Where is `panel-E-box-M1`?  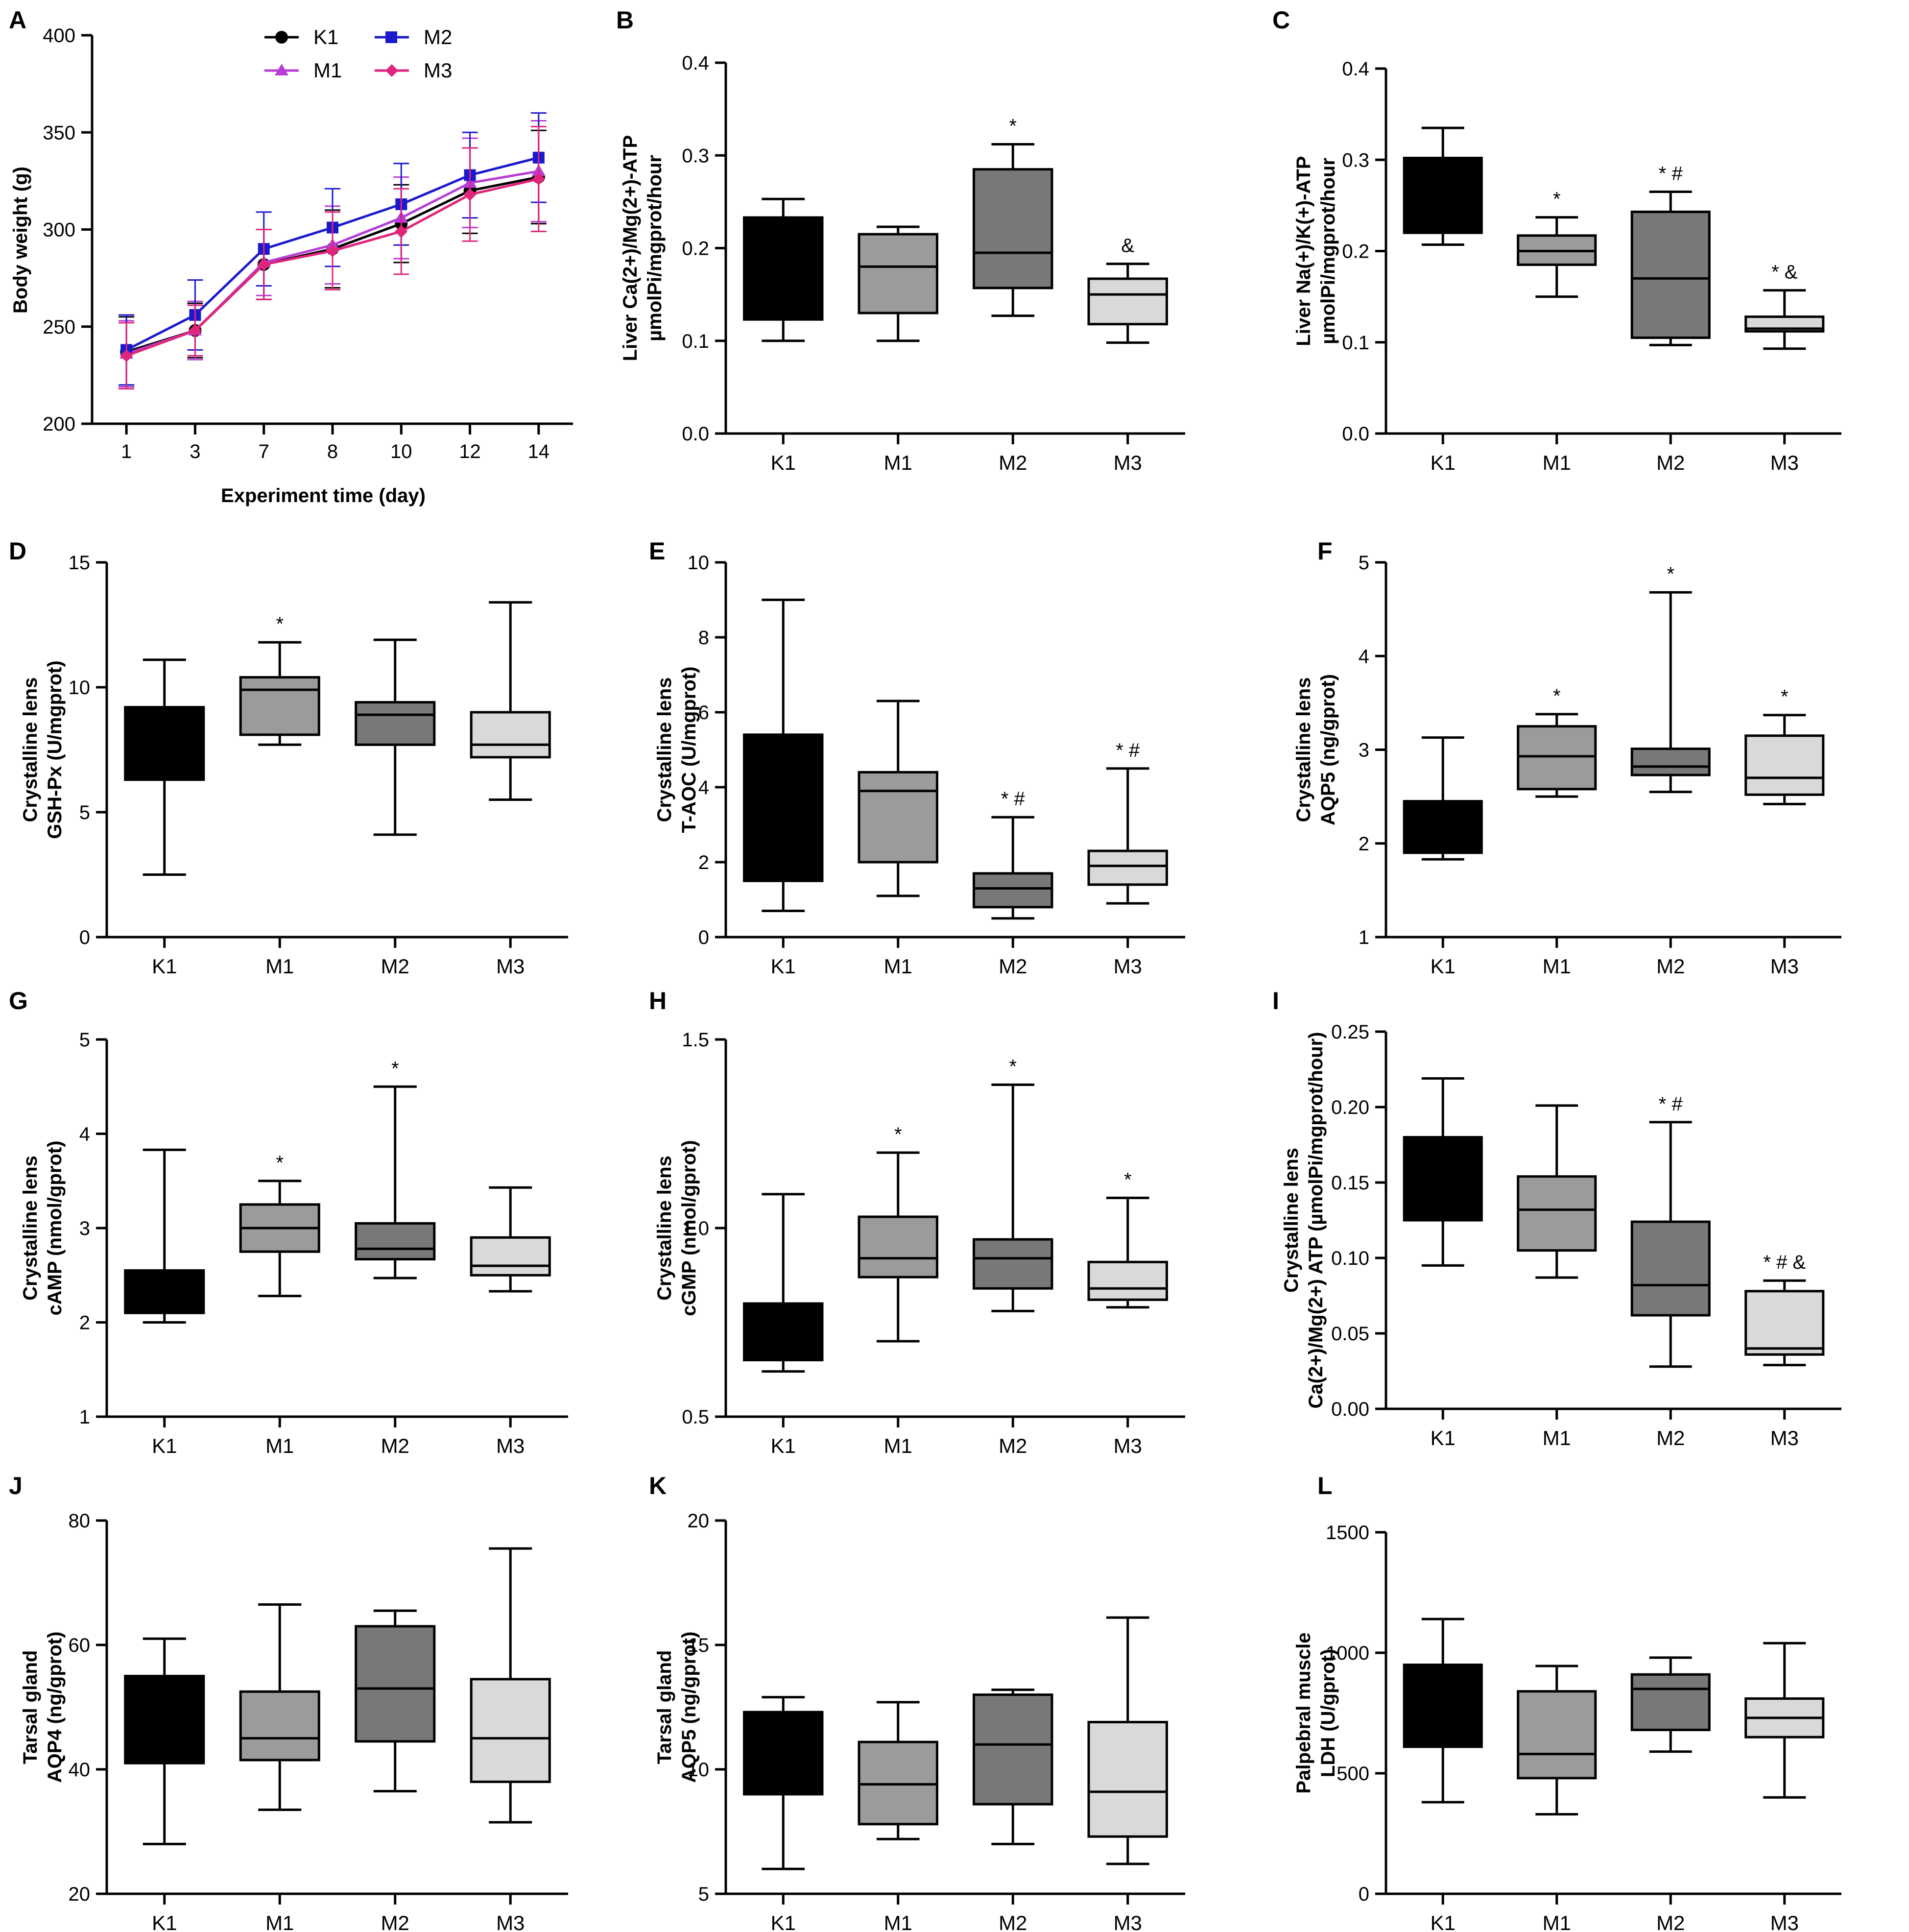
panel-E-box-M1 is located at coordinates (898, 817).